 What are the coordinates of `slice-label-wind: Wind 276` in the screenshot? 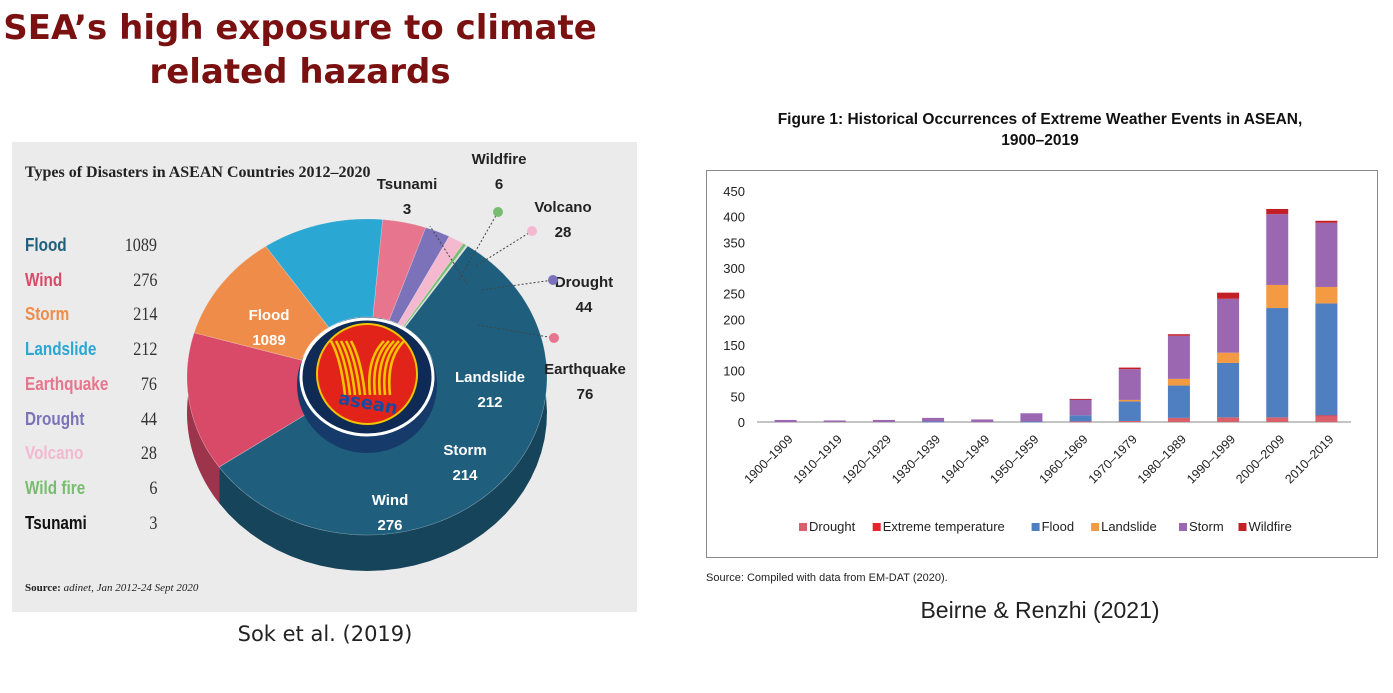 It's located at (390, 513).